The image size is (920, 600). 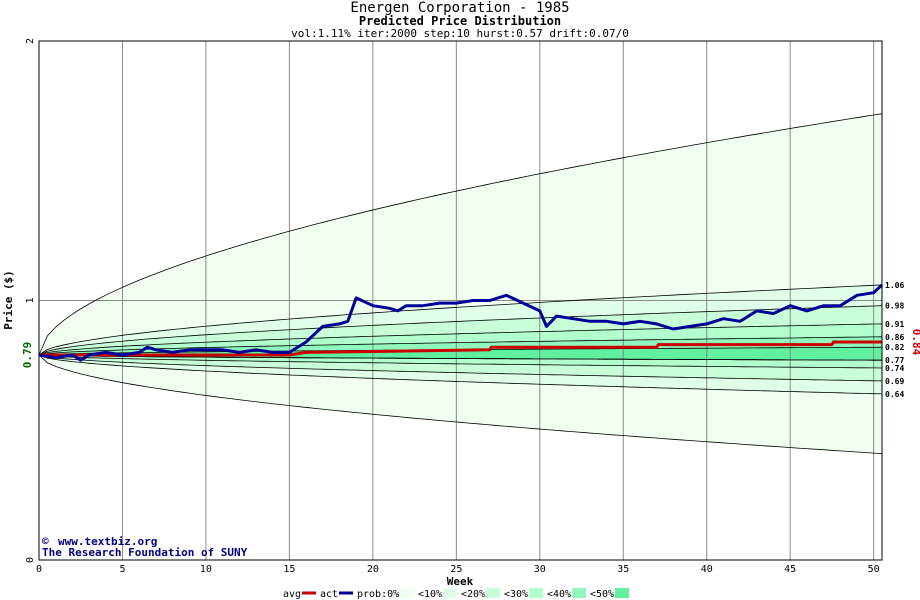 I want to click on legend-label: <50%, so click(x=602, y=594).